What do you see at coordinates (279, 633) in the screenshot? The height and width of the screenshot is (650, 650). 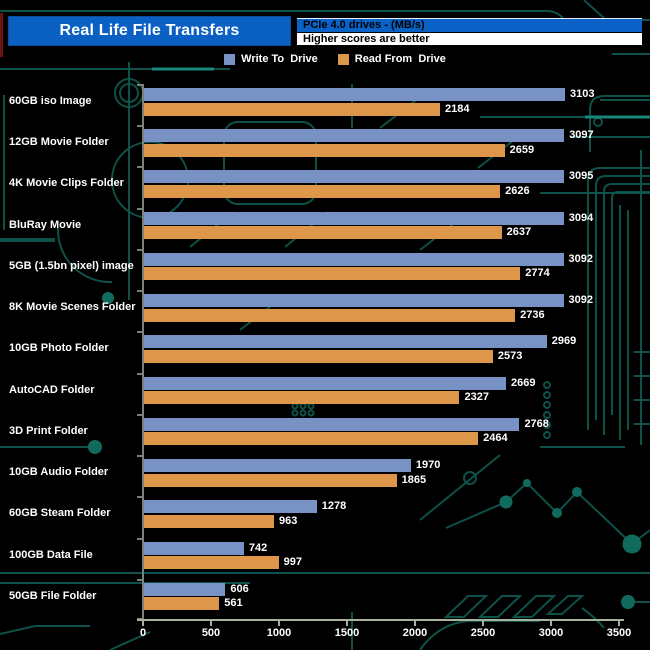 I see `x-axis-tick-label: 1000` at bounding box center [279, 633].